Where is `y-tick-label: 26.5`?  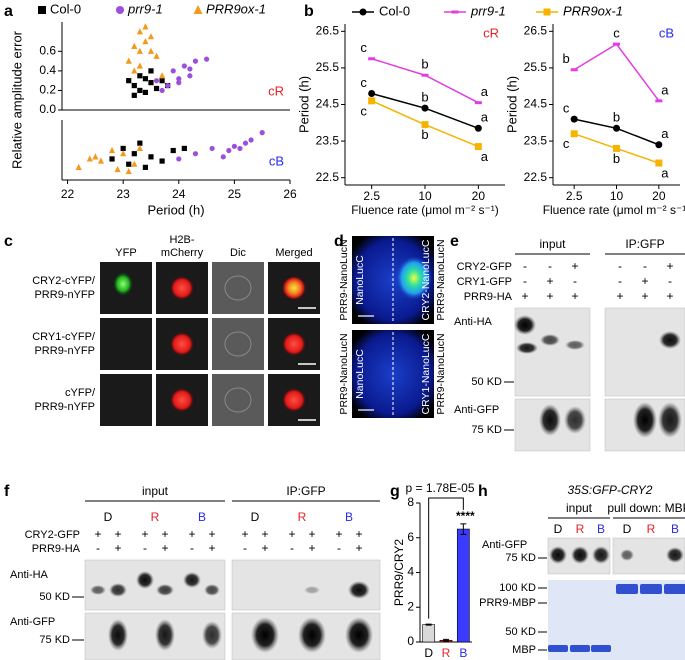
y-tick-label: 26.5 is located at coordinates (328, 30).